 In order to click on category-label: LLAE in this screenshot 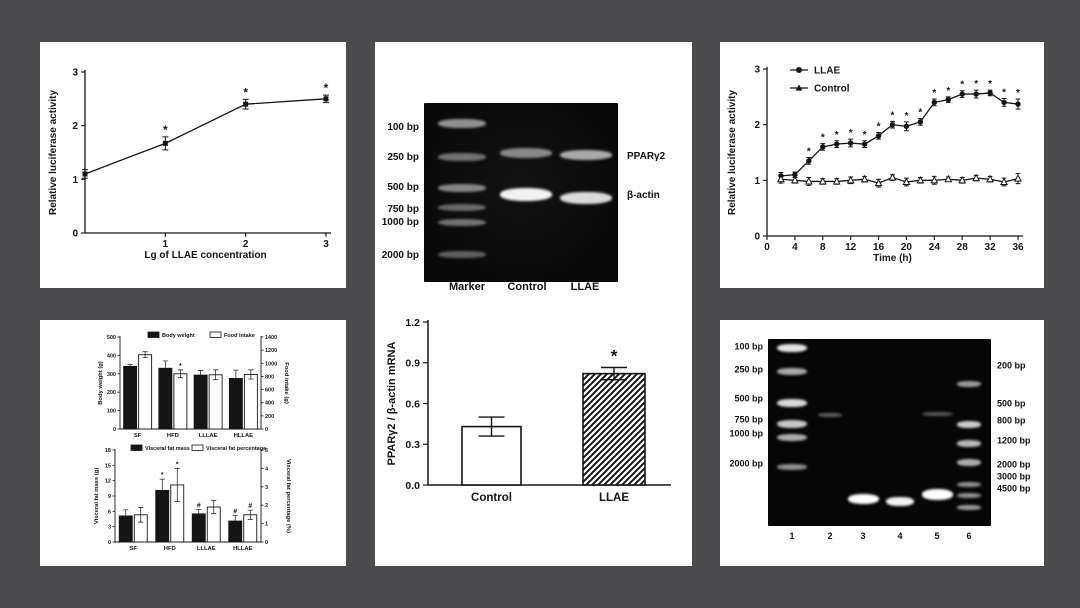, I will do `click(614, 498)`.